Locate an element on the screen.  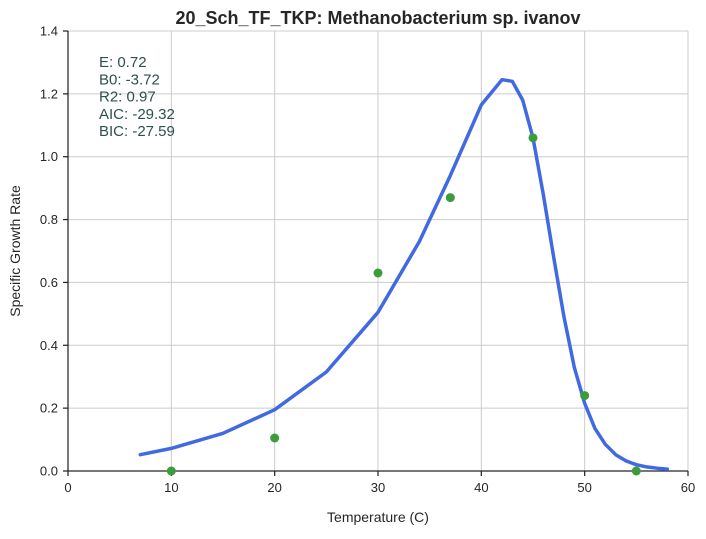
stat-line: R2: 0.97 is located at coordinates (127, 97).